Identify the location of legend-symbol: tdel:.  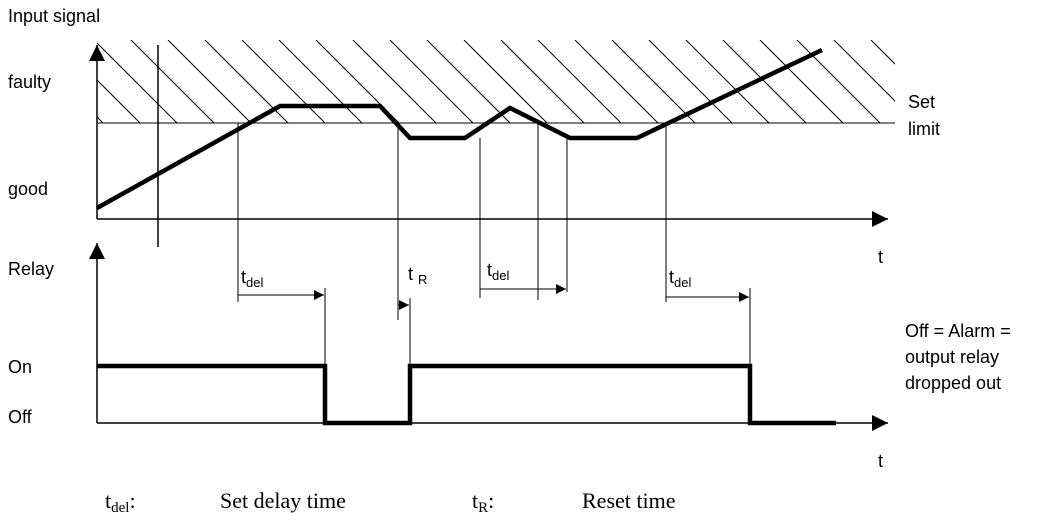
(120, 502).